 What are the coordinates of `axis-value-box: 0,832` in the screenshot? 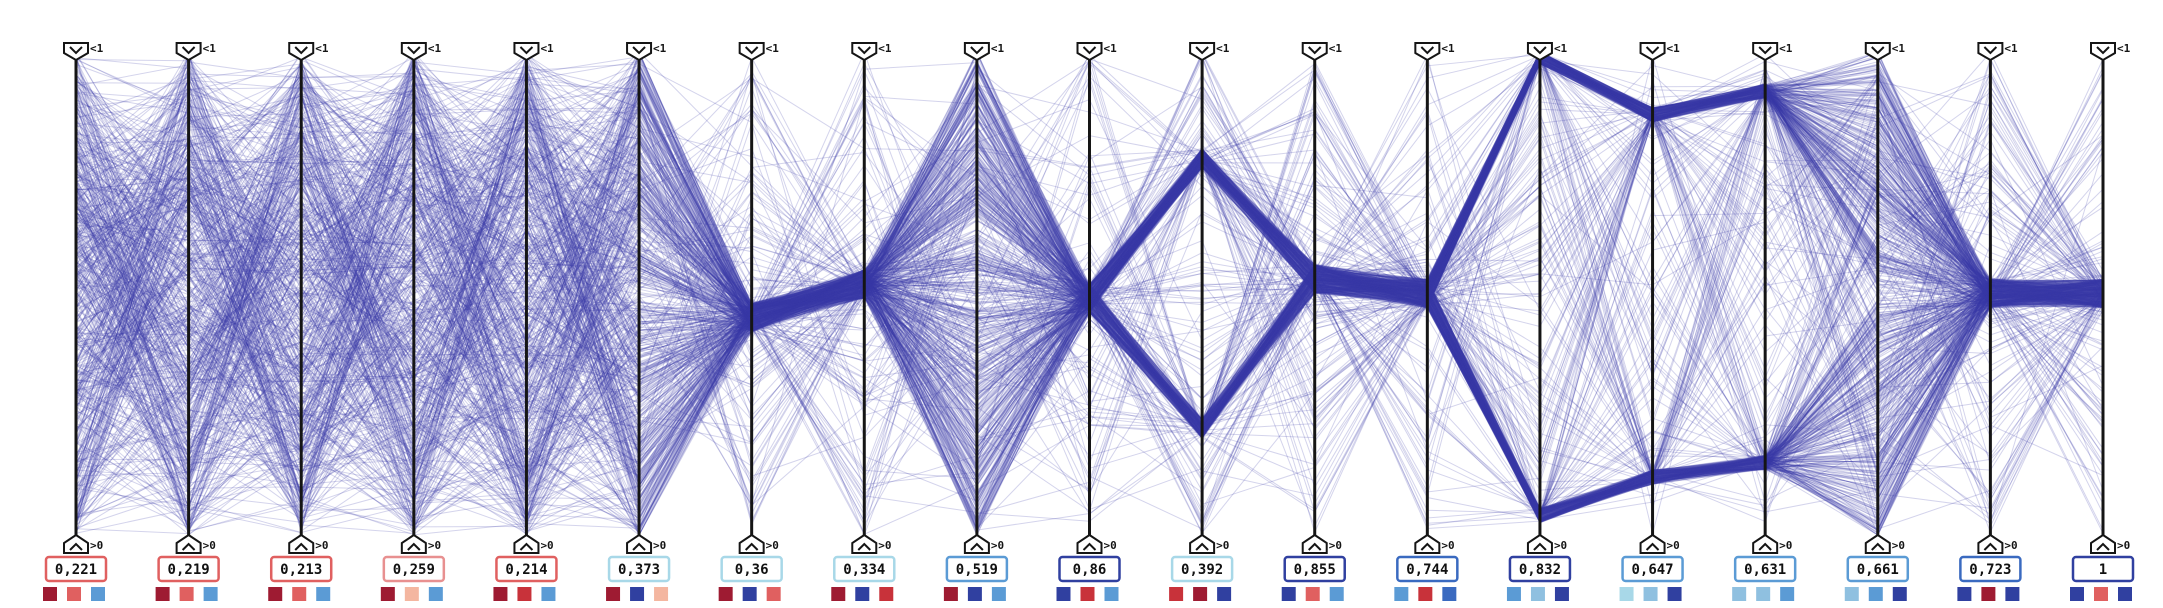 It's located at (1540, 569).